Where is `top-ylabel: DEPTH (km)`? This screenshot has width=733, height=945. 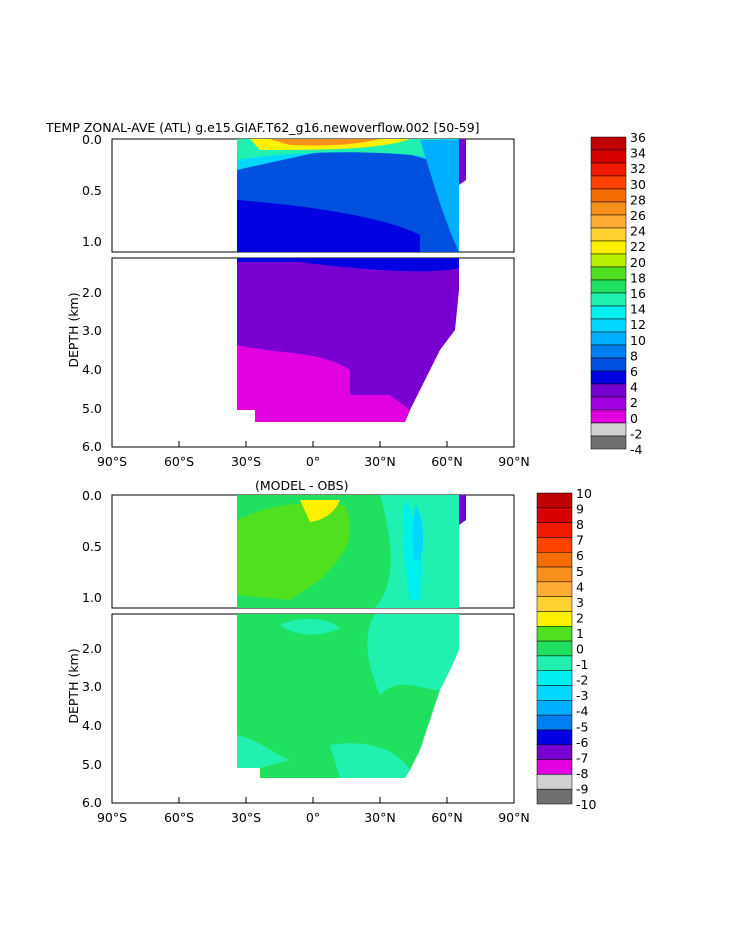
top-ylabel: DEPTH (km) is located at coordinates (73, 329).